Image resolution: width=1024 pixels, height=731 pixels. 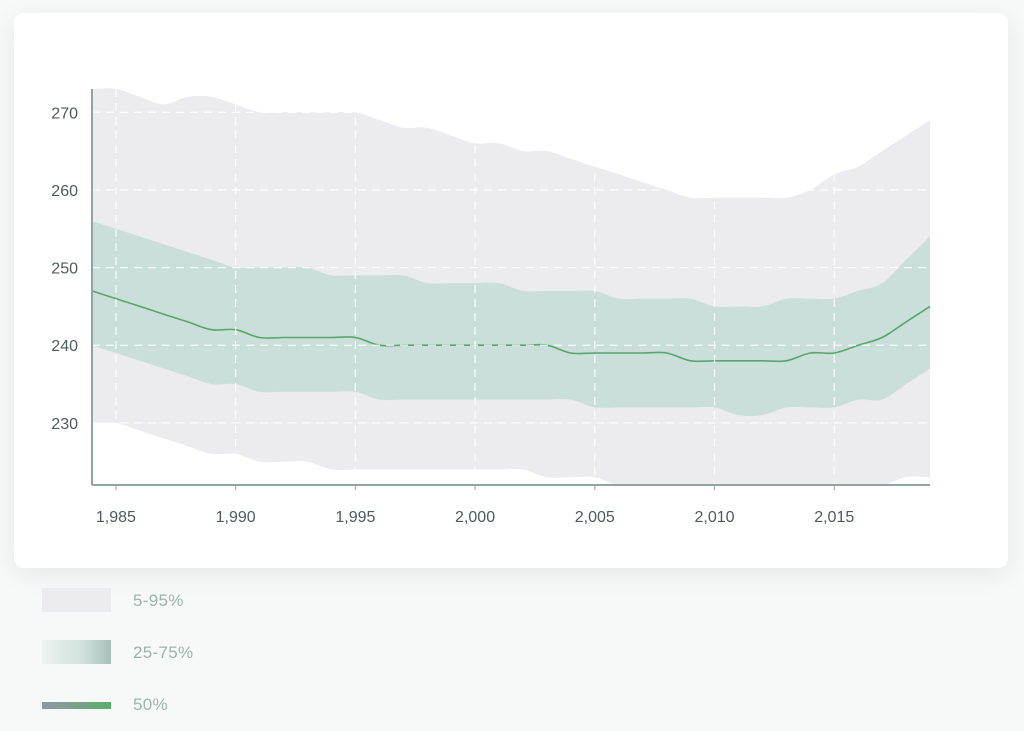 I want to click on x-tick-label: 2,010, so click(x=714, y=517).